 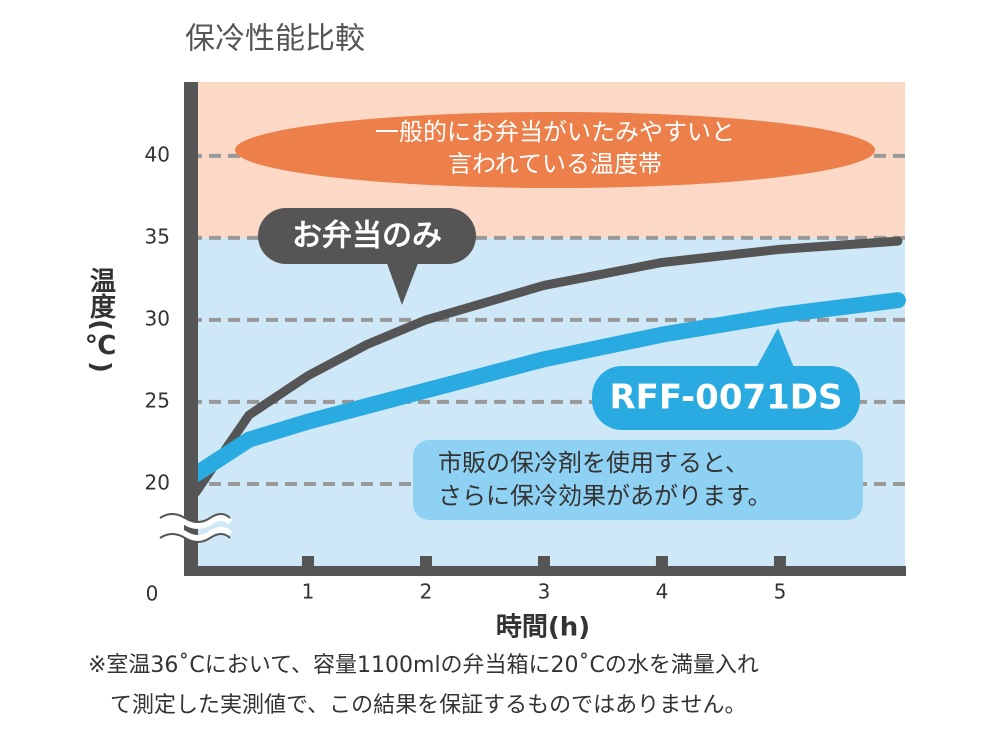 I want to click on y-axis-label: 温度(℃), so click(x=101, y=320).